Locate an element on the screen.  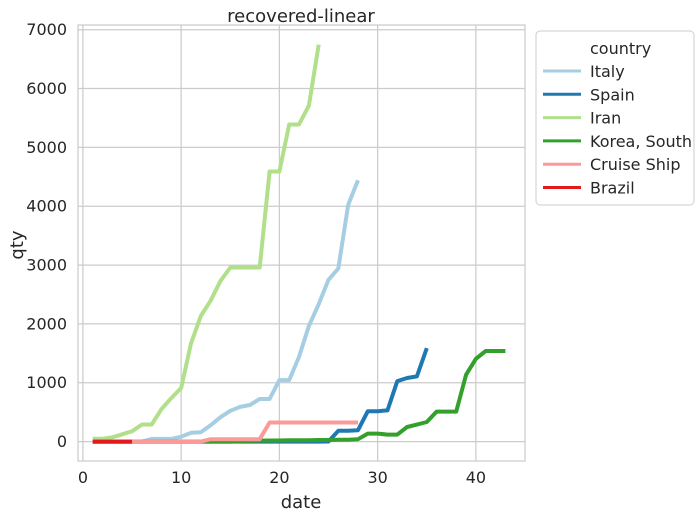
legend-label-italy: Italy is located at coordinates (607, 71).